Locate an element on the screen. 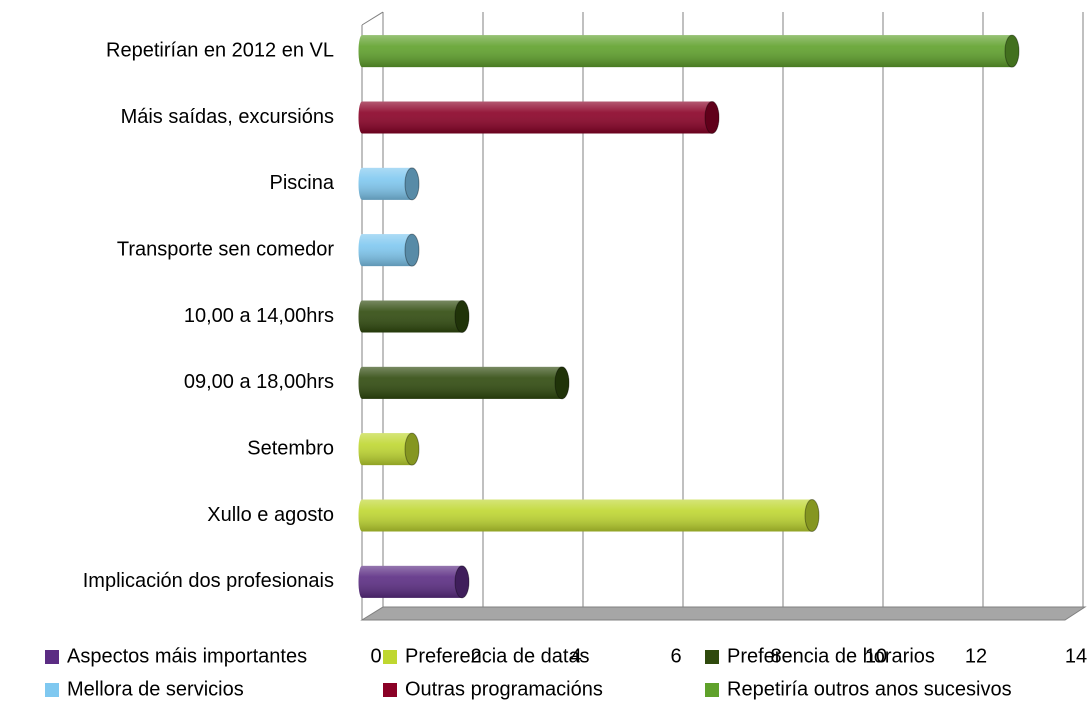 The width and height of the screenshot is (1089, 703). x-tick-label: 8 is located at coordinates (775, 656).